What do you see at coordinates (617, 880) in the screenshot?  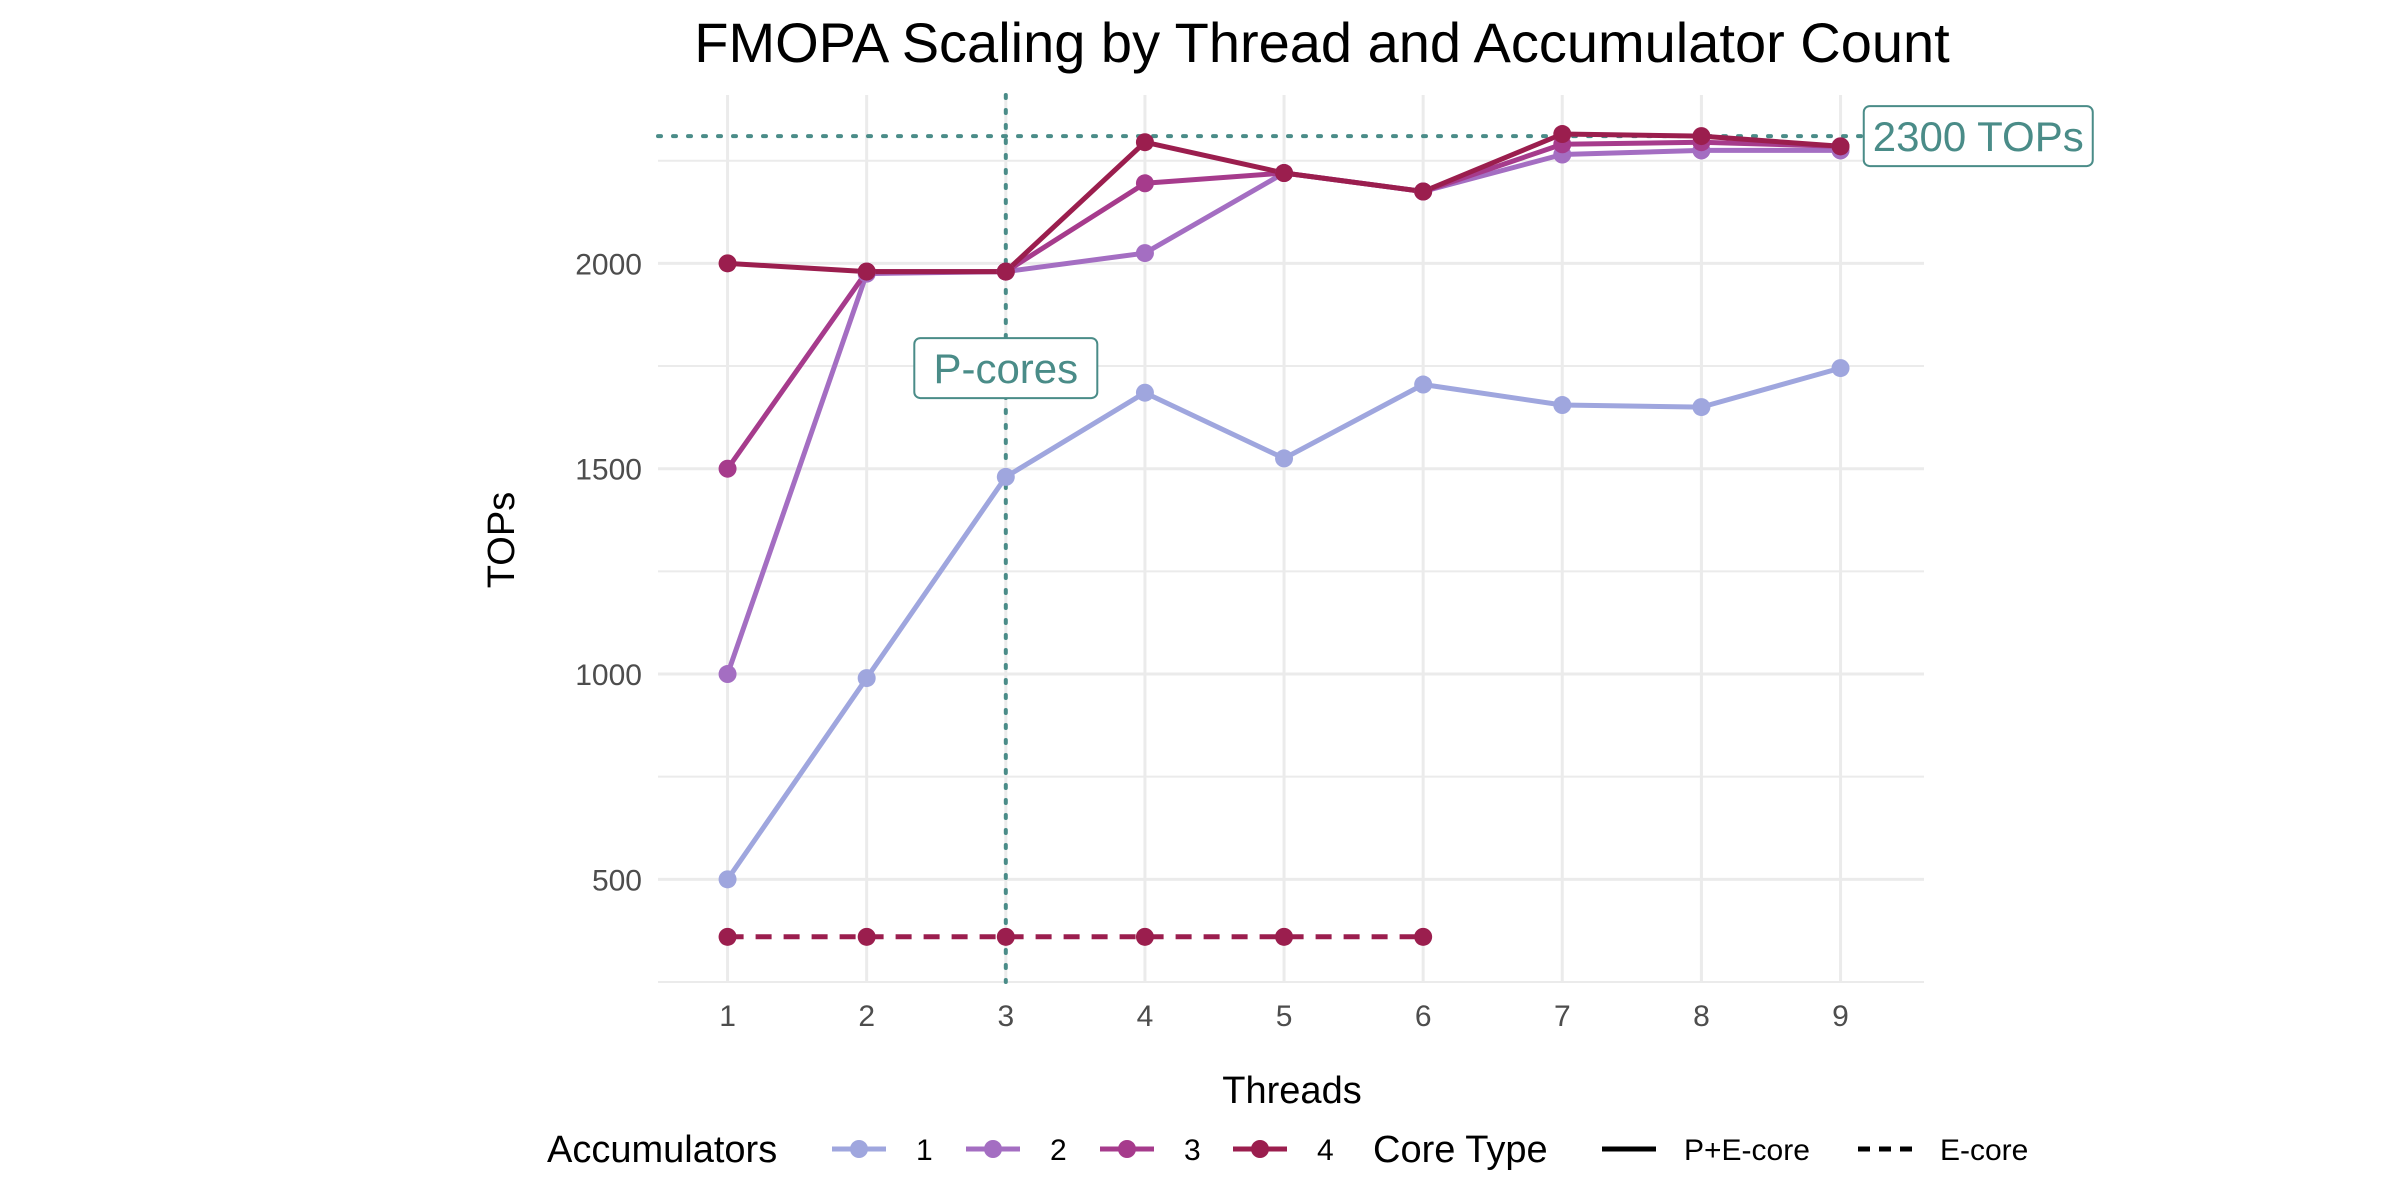 I see `y-tick-label: 500` at bounding box center [617, 880].